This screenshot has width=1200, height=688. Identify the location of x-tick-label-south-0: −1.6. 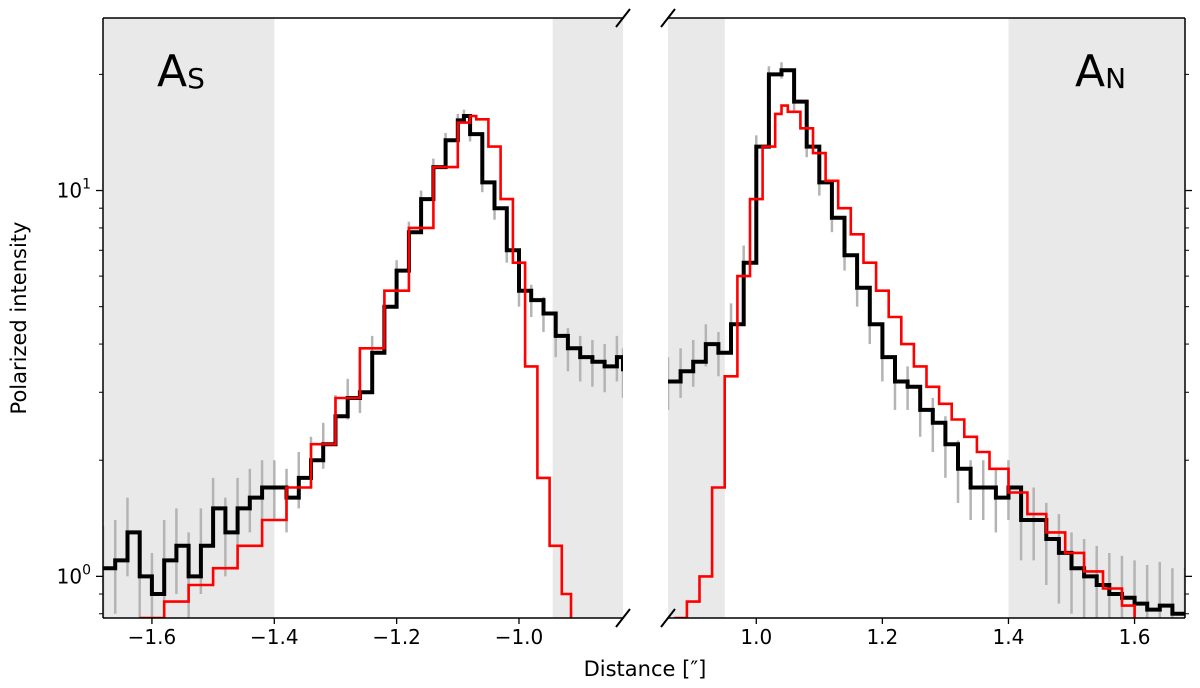
(152, 637).